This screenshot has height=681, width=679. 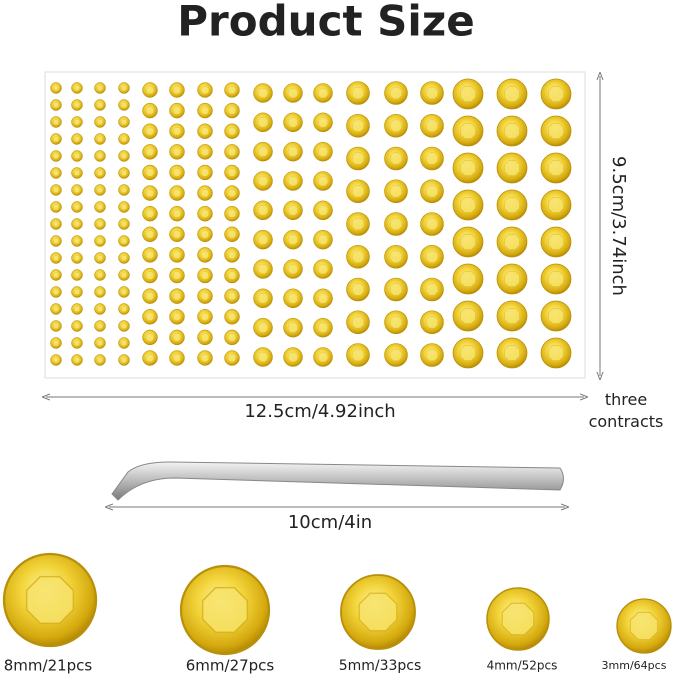 I want to click on size-label: 5mm/33pcs, so click(x=380, y=666).